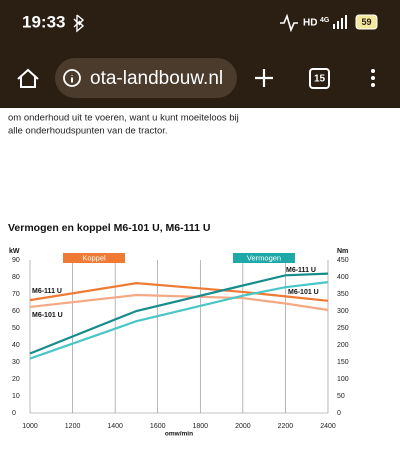 Image resolution: width=400 pixels, height=450 pixels. I want to click on y2-tick-label: 50, so click(341, 396).